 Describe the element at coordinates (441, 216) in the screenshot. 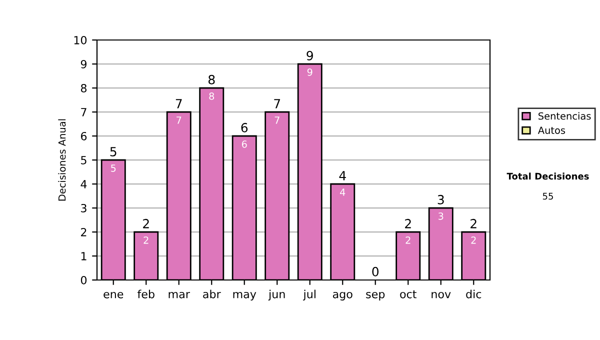

I see `data-label: 3` at that location.